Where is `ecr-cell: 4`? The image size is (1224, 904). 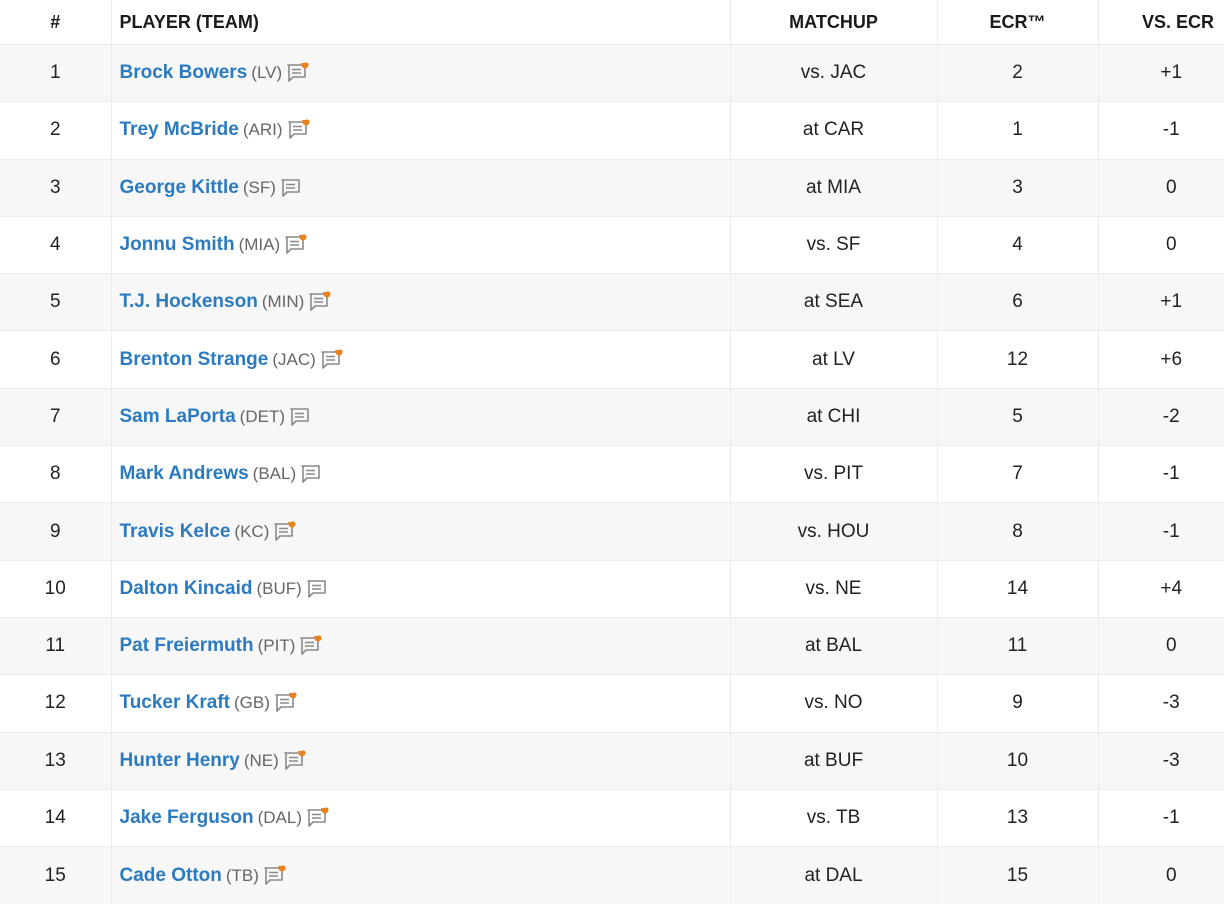 ecr-cell: 4 is located at coordinates (1017, 244).